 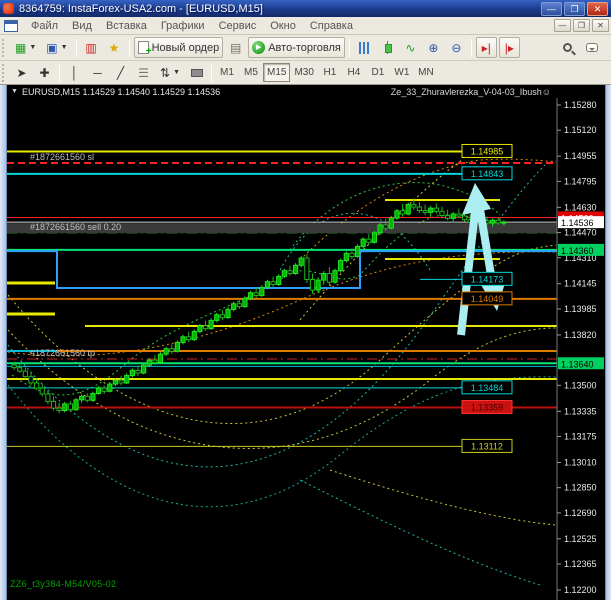 What do you see at coordinates (364, 47) in the screenshot?
I see `bar-chart-button` at bounding box center [364, 47].